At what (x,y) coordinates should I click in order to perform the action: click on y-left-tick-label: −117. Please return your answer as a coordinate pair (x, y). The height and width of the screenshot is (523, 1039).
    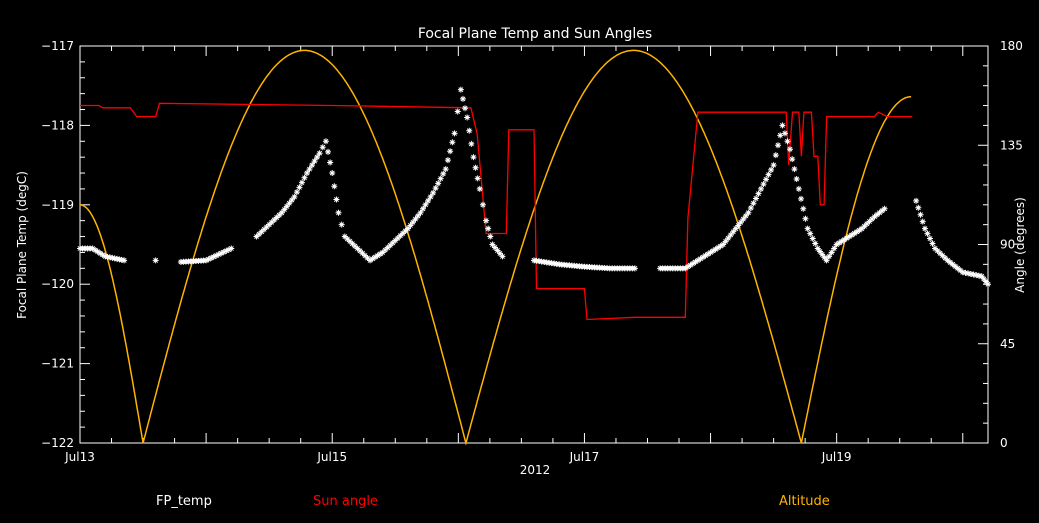
    Looking at the image, I should click on (57, 46).